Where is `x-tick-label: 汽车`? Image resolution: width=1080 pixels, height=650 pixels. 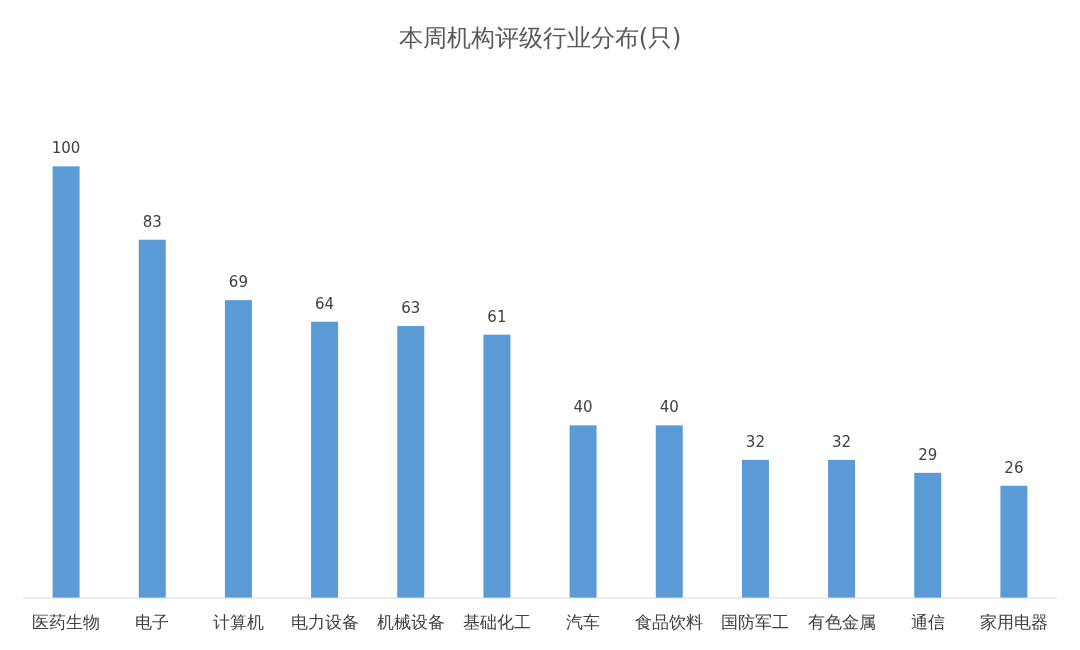
x-tick-label: 汽车 is located at coordinates (583, 622).